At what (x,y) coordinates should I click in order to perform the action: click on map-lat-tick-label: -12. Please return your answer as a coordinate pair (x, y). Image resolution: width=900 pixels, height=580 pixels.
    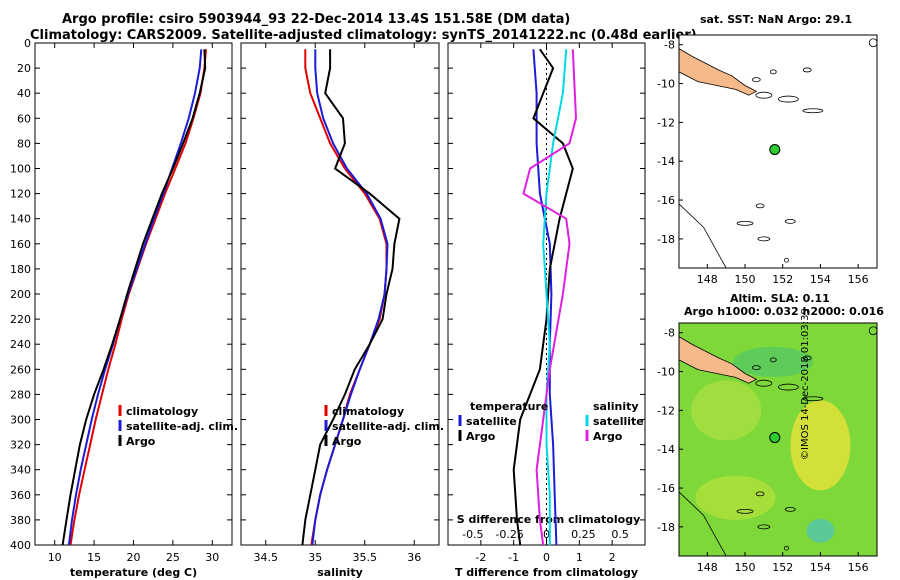
    Looking at the image, I should click on (666, 122).